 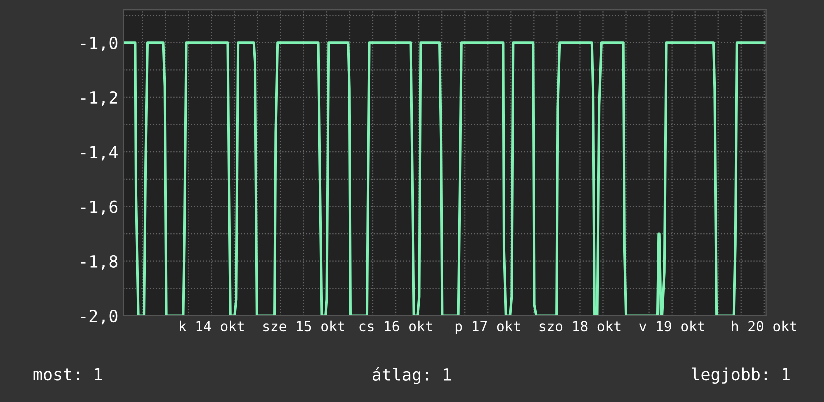 What do you see at coordinates (68, 374) in the screenshot?
I see `text: most: 1` at bounding box center [68, 374].